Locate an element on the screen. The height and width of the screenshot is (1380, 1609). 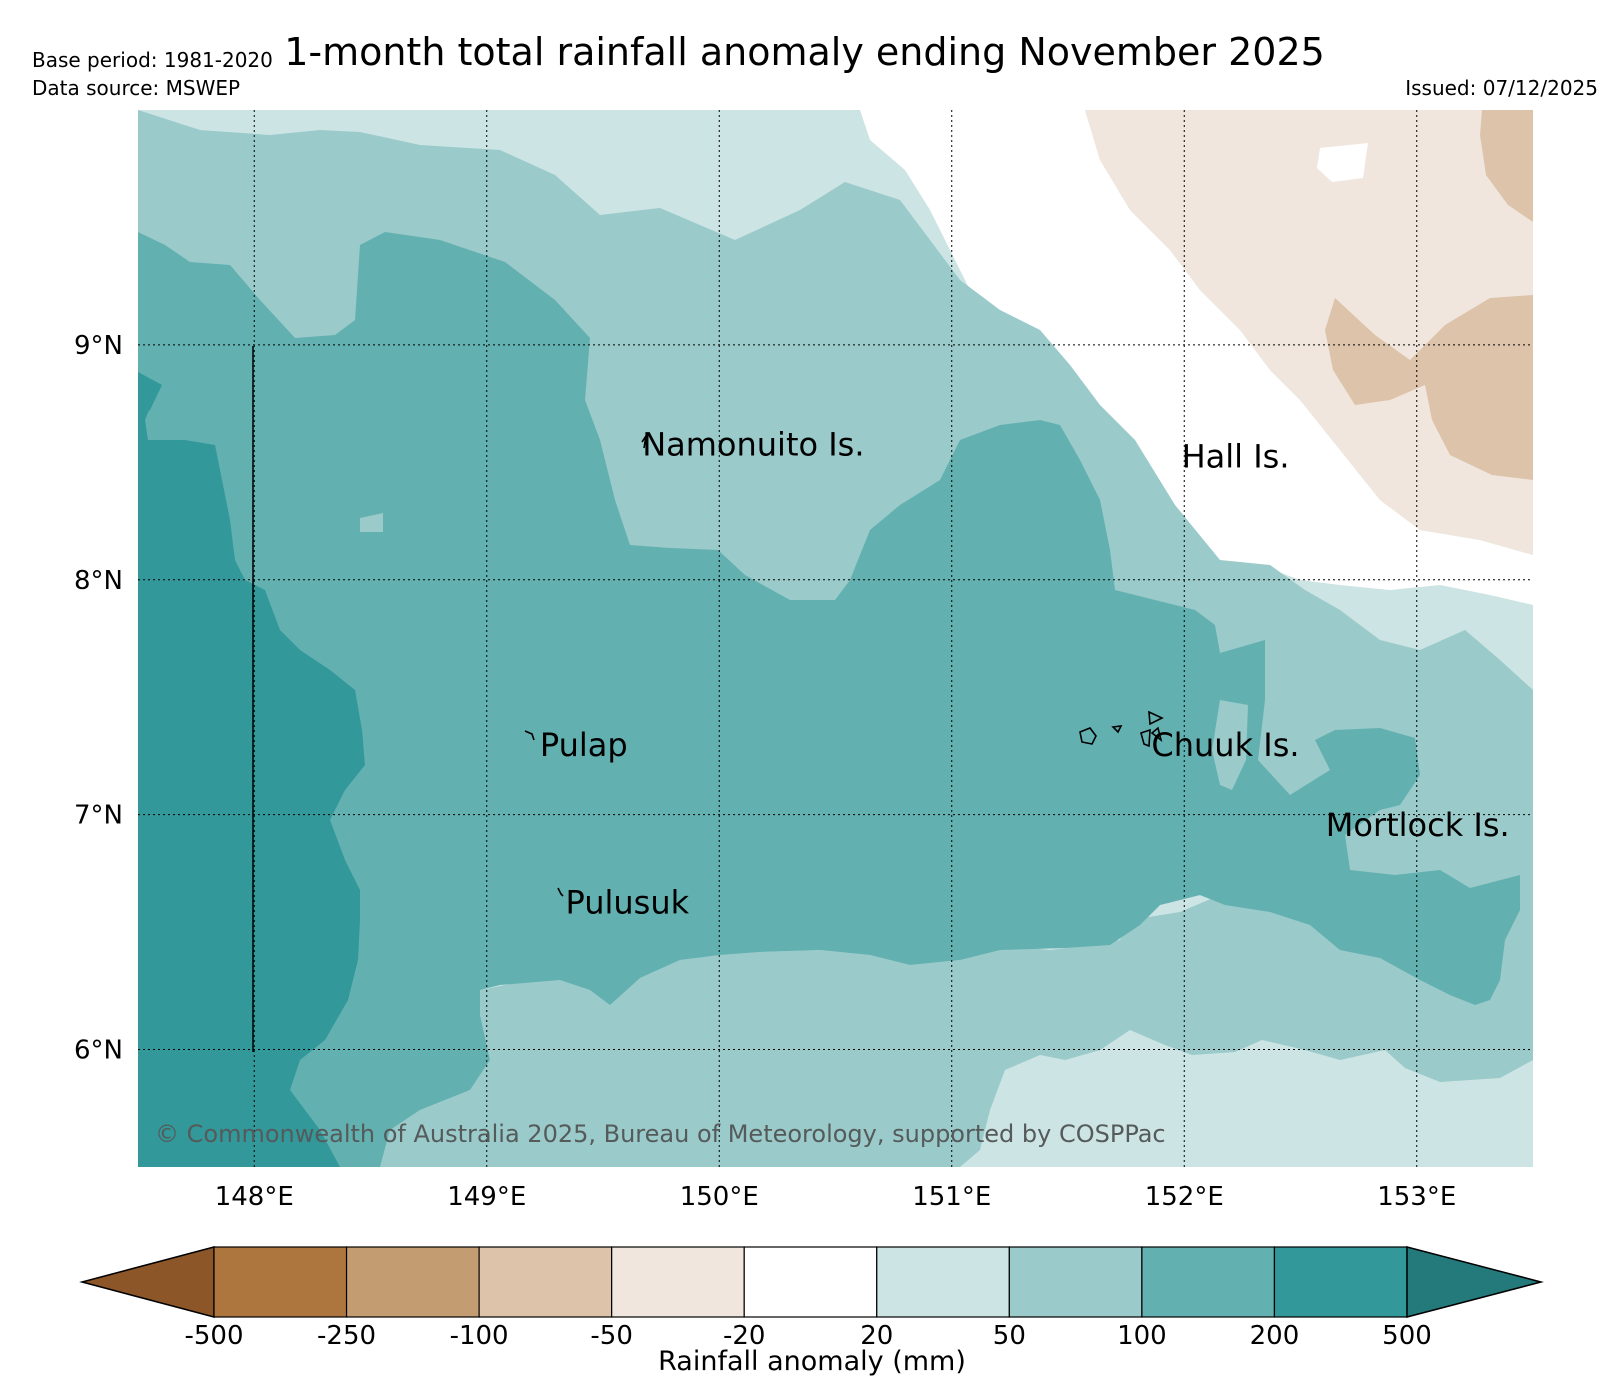
colorbar-tick-label: -250 is located at coordinates (346, 1336).